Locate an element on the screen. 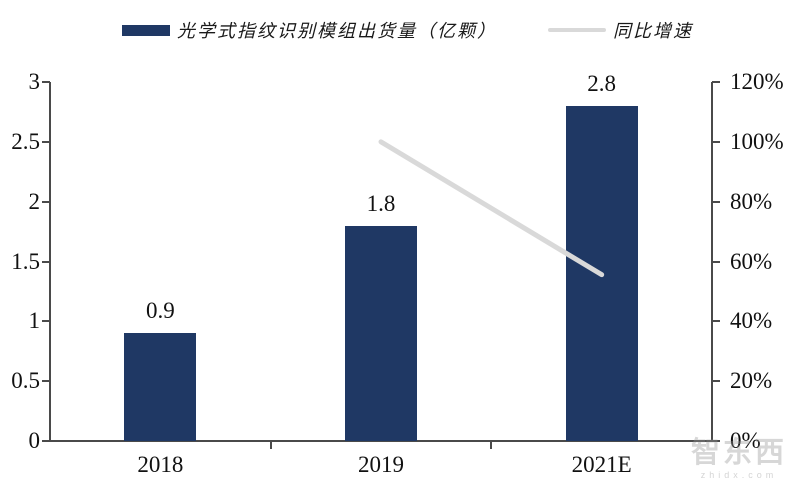  bar-2021E is located at coordinates (601, 273).